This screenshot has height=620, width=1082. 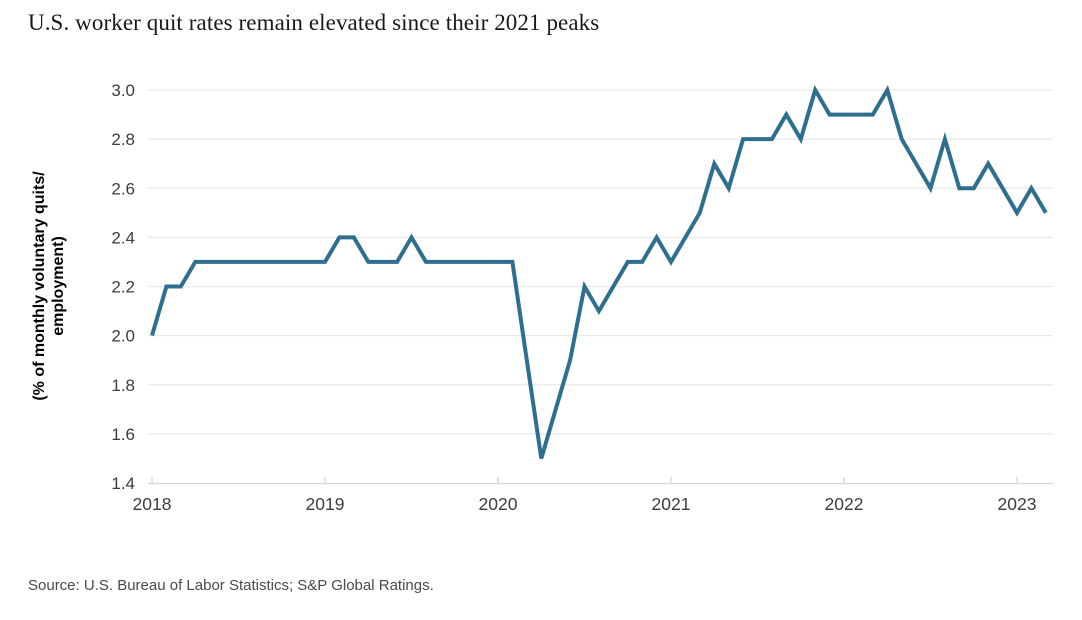 I want to click on x-tick-label: 2022, so click(x=844, y=504).